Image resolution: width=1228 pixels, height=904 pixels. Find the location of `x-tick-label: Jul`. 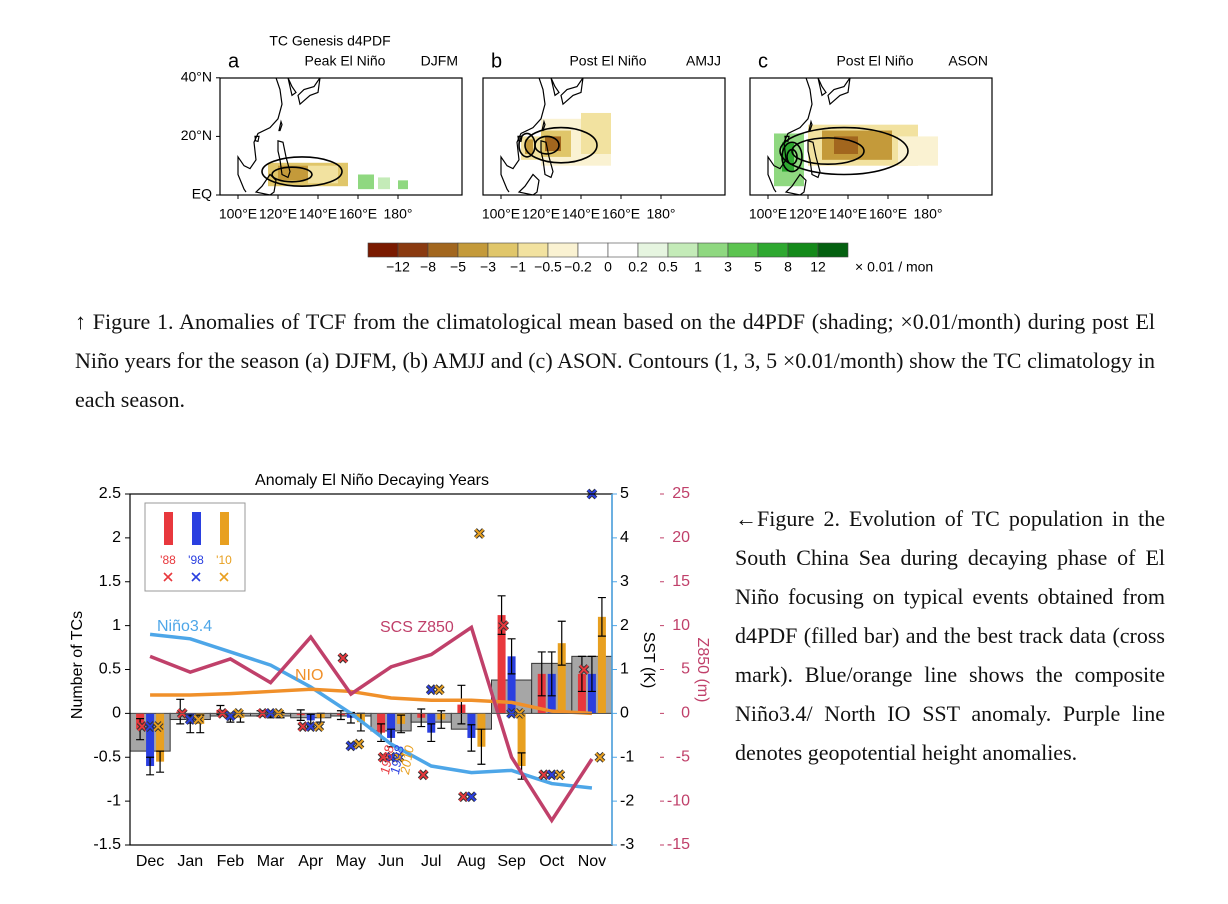

x-tick-label: Jul is located at coordinates (431, 861).